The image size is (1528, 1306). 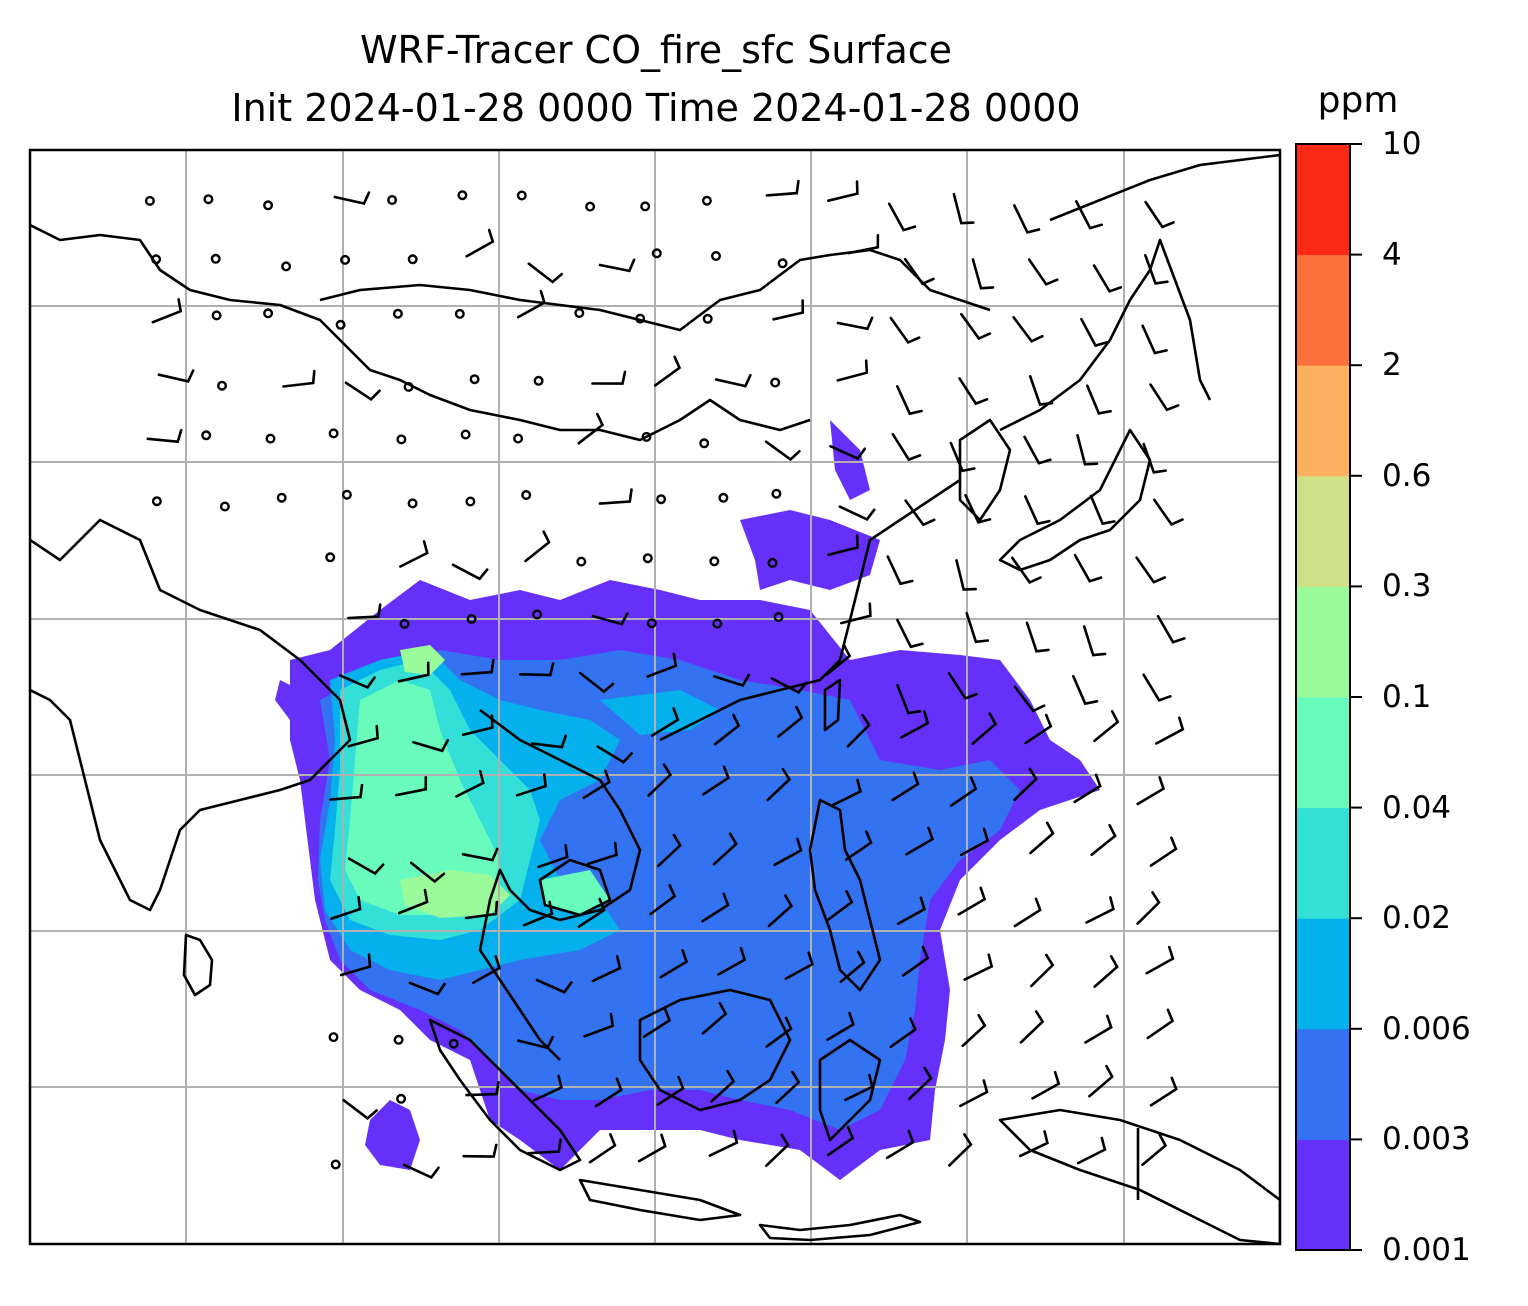 I want to click on colorbar, so click(x=1328, y=697).